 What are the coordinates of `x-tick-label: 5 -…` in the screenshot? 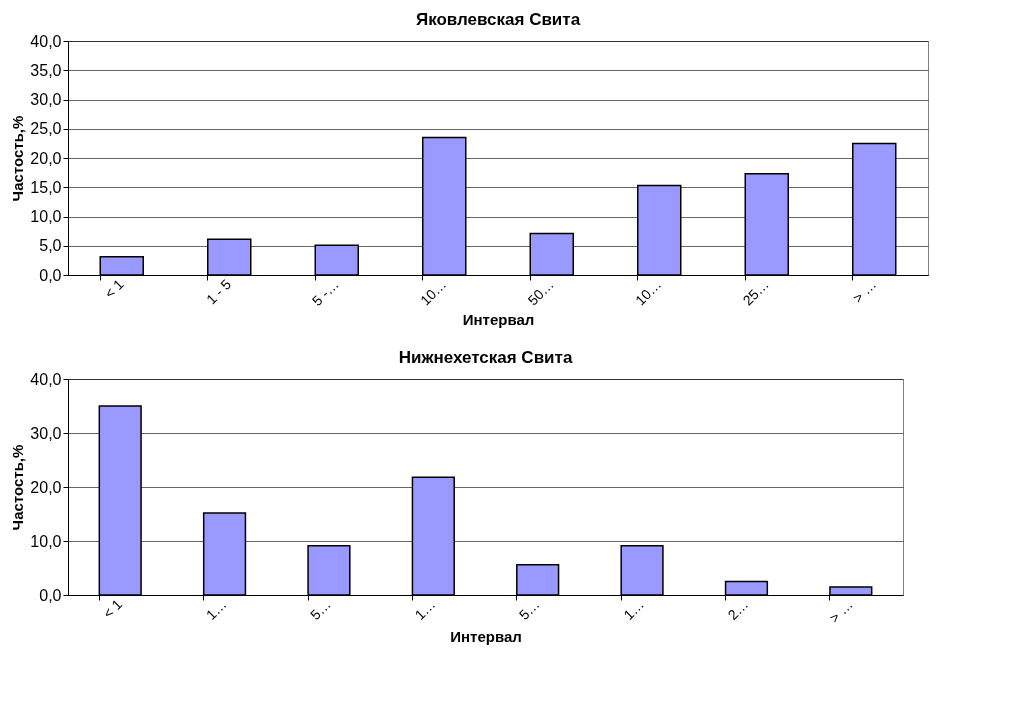 It's located at (325, 292).